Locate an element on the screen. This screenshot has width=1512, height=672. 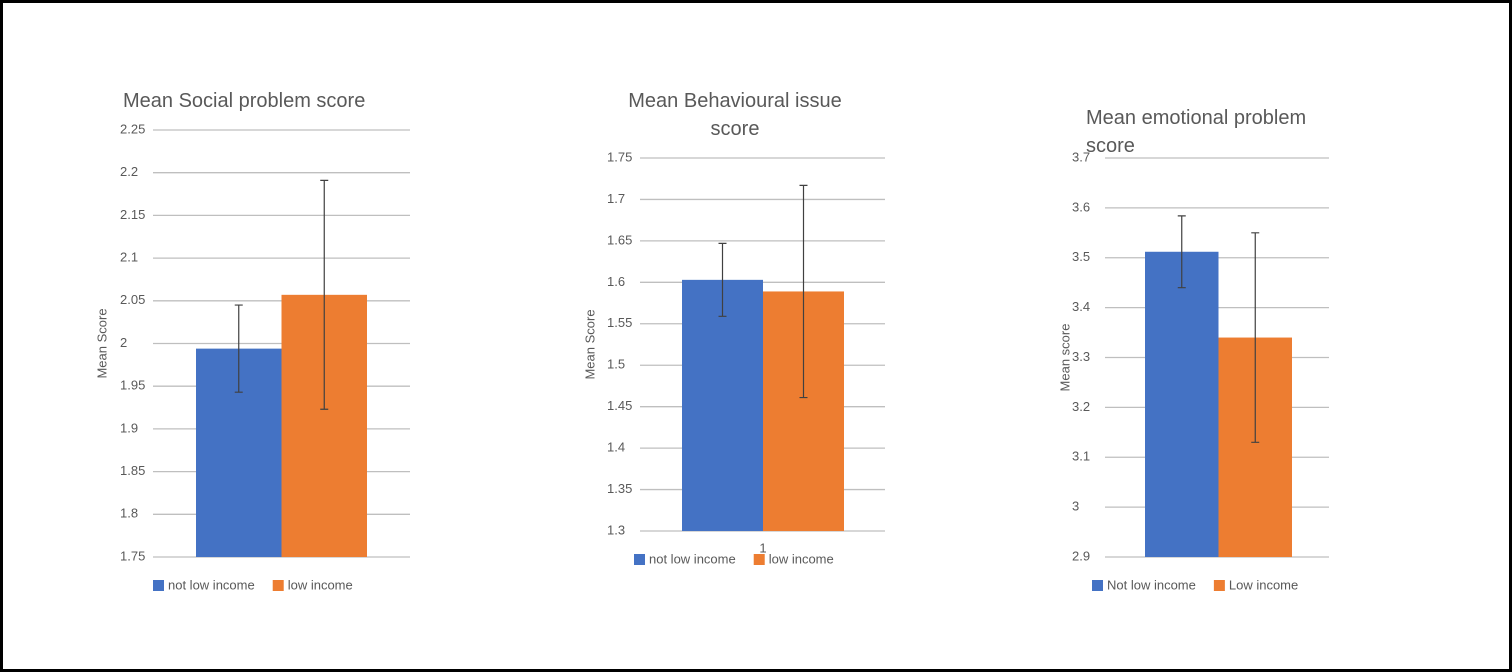
y-tick-label: 2.15 is located at coordinates (132, 214).